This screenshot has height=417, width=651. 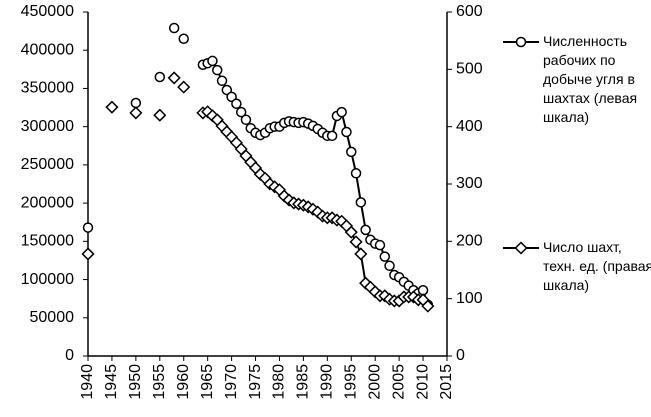 What do you see at coordinates (279, 382) in the screenshot?
I see `x-tick-label: 1980` at bounding box center [279, 382].